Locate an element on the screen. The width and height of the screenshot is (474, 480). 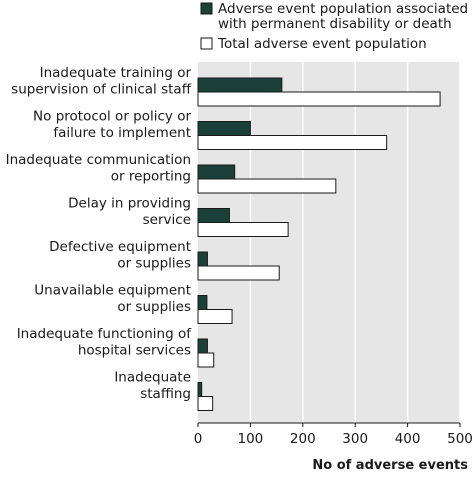
category-label-line: Inadequate is located at coordinates (152, 378).